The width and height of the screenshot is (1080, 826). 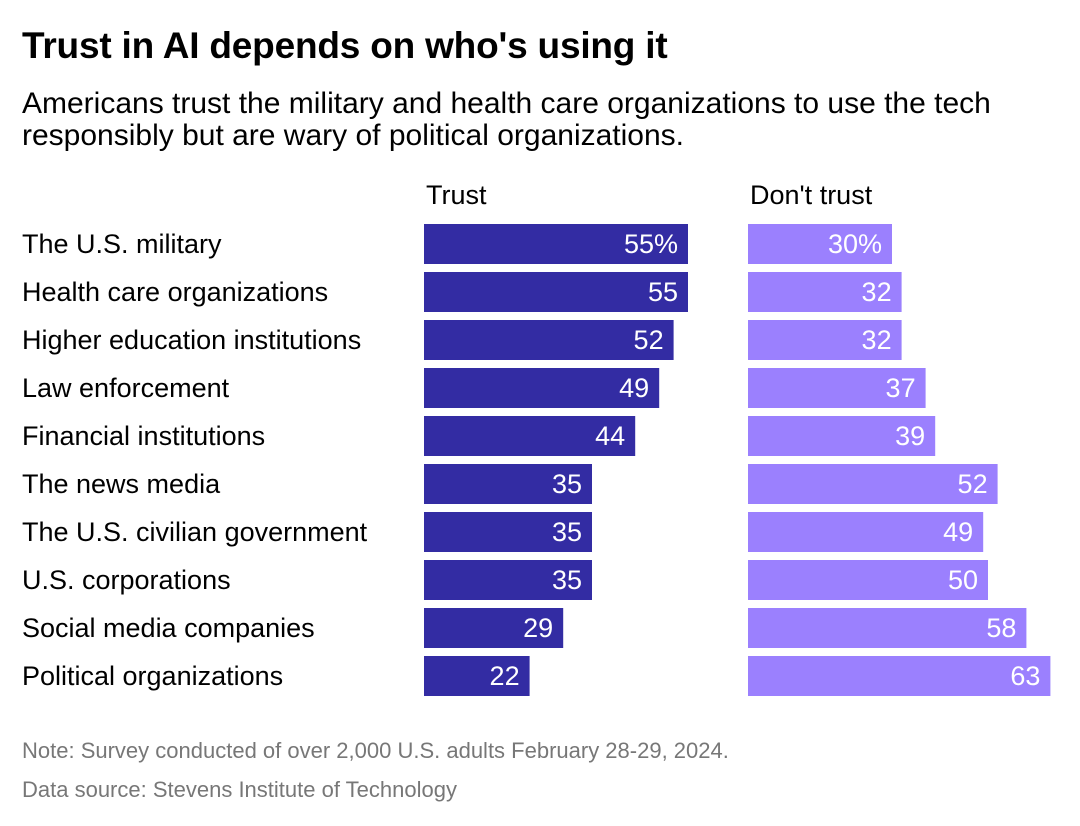 I want to click on category-label: The U.S. military, so click(x=122, y=244).